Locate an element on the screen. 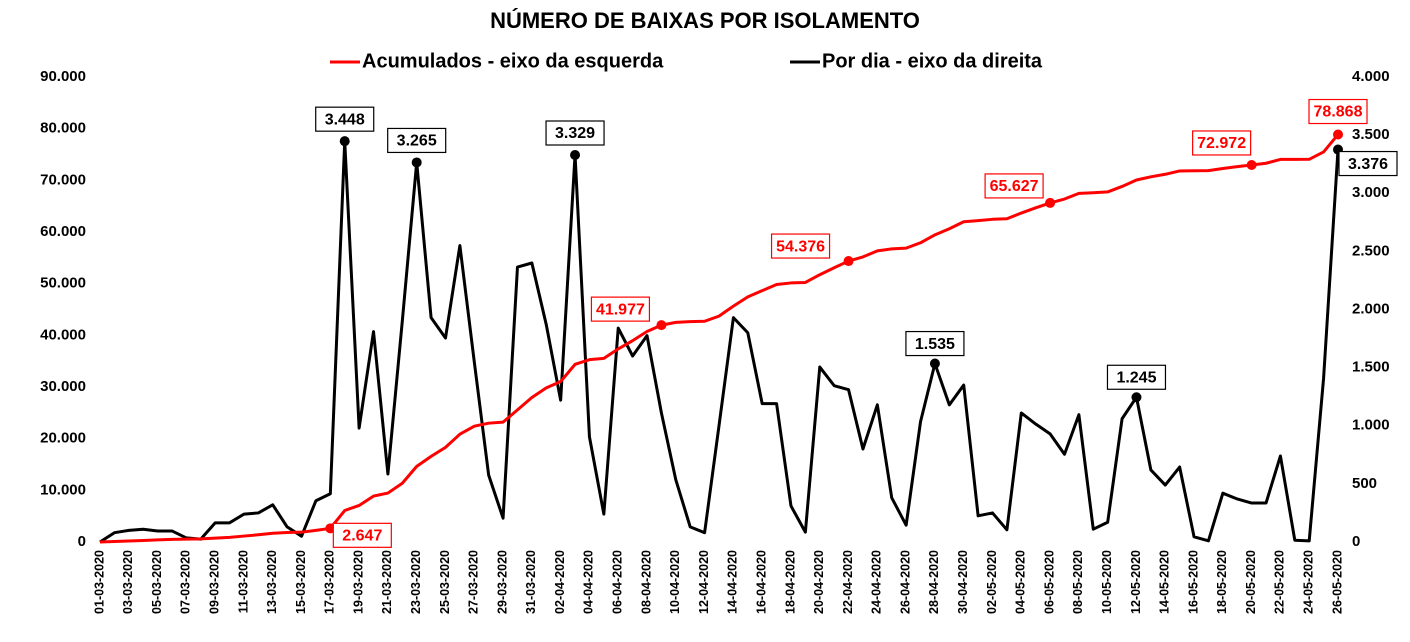  legend-label: Por dia - eixo da direita is located at coordinates (932, 61).